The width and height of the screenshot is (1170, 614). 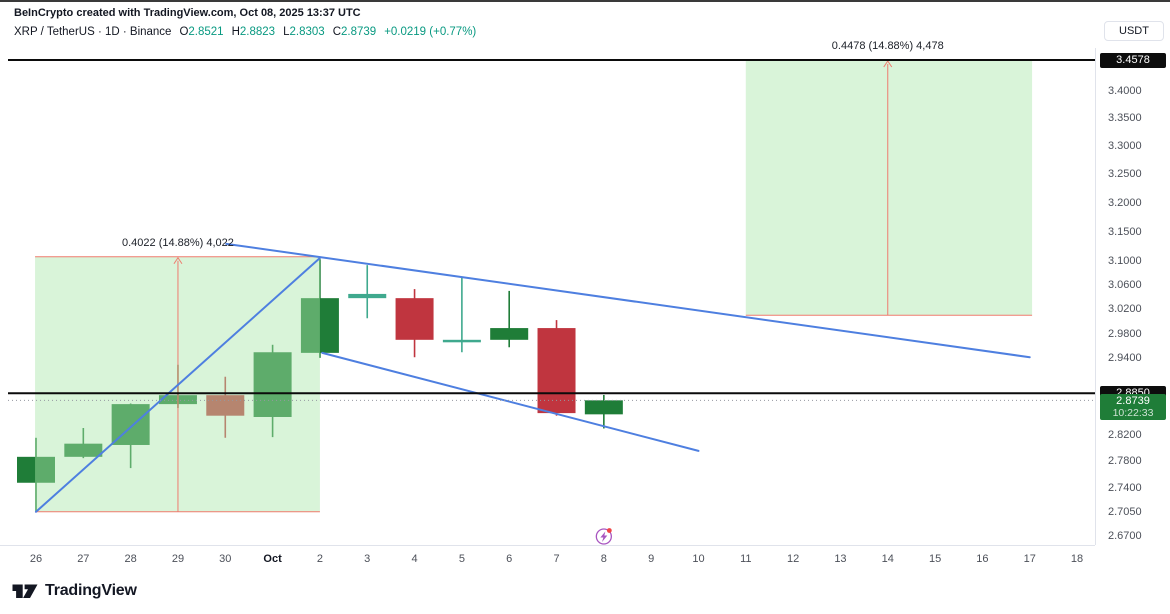 What do you see at coordinates (354, 32) in the screenshot?
I see `ohlc-close: C2.8739` at bounding box center [354, 32].